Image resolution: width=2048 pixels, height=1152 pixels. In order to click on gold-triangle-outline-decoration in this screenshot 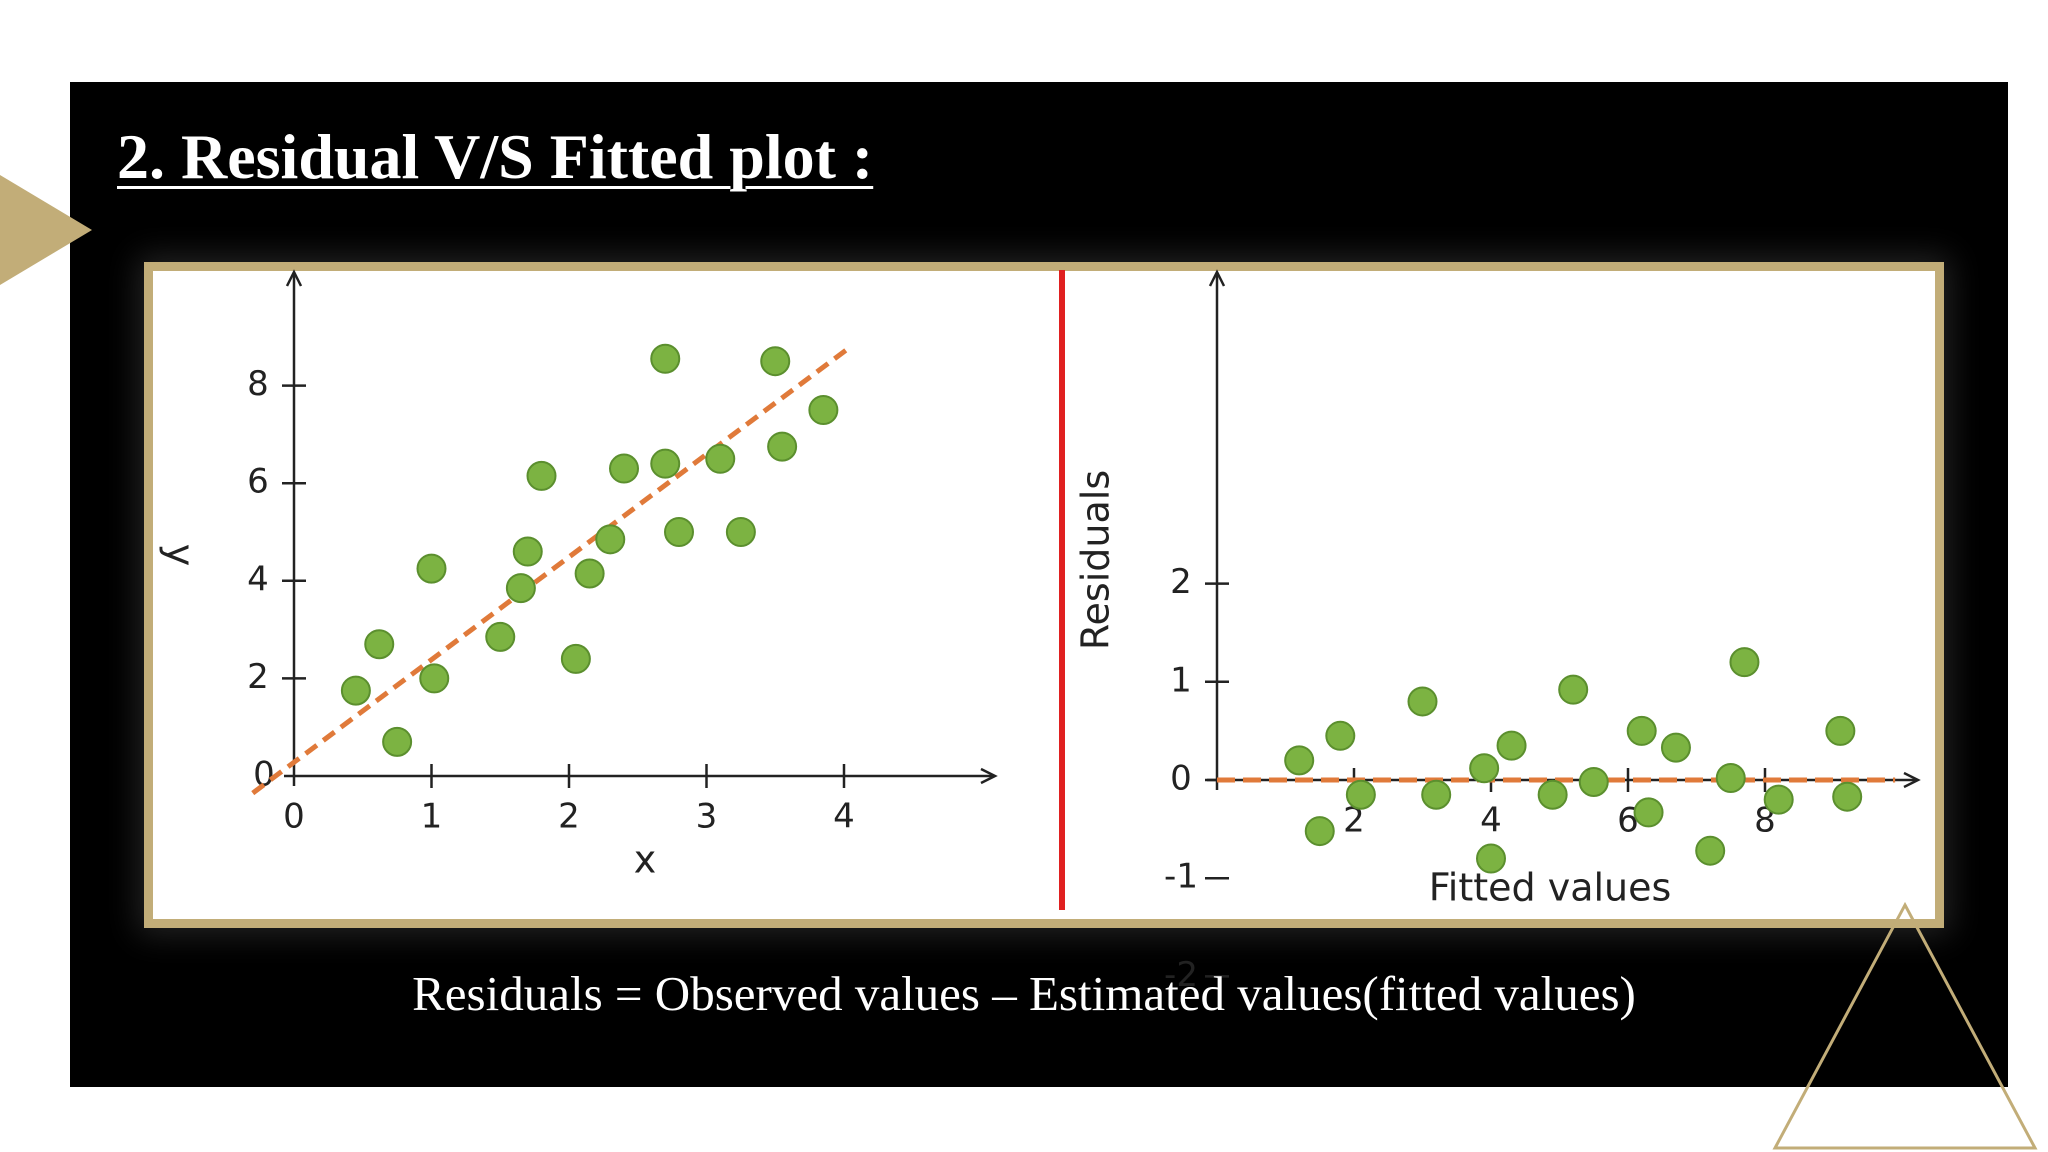, I will do `click(1905, 1025)`.